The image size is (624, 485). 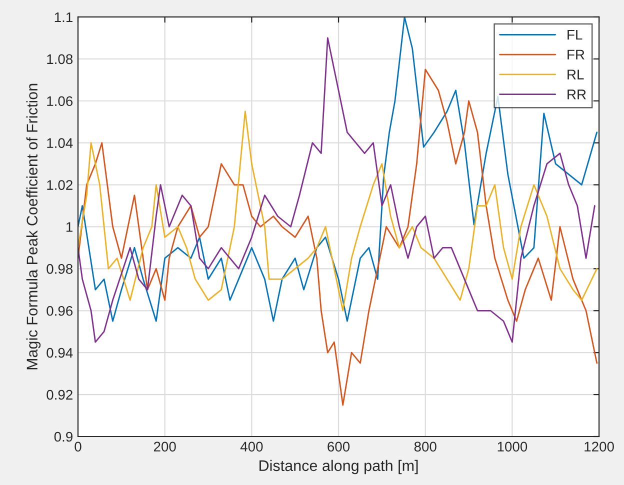 I want to click on x-tick-label: 1000, so click(x=513, y=447).